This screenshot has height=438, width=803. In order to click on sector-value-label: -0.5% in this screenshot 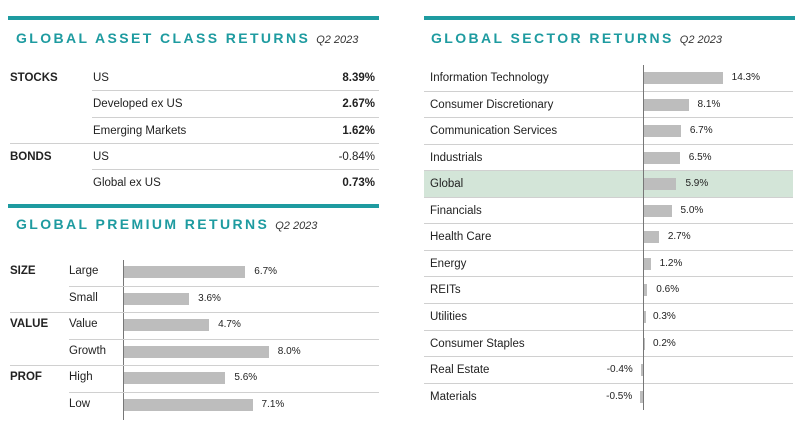, I will do `click(619, 396)`.